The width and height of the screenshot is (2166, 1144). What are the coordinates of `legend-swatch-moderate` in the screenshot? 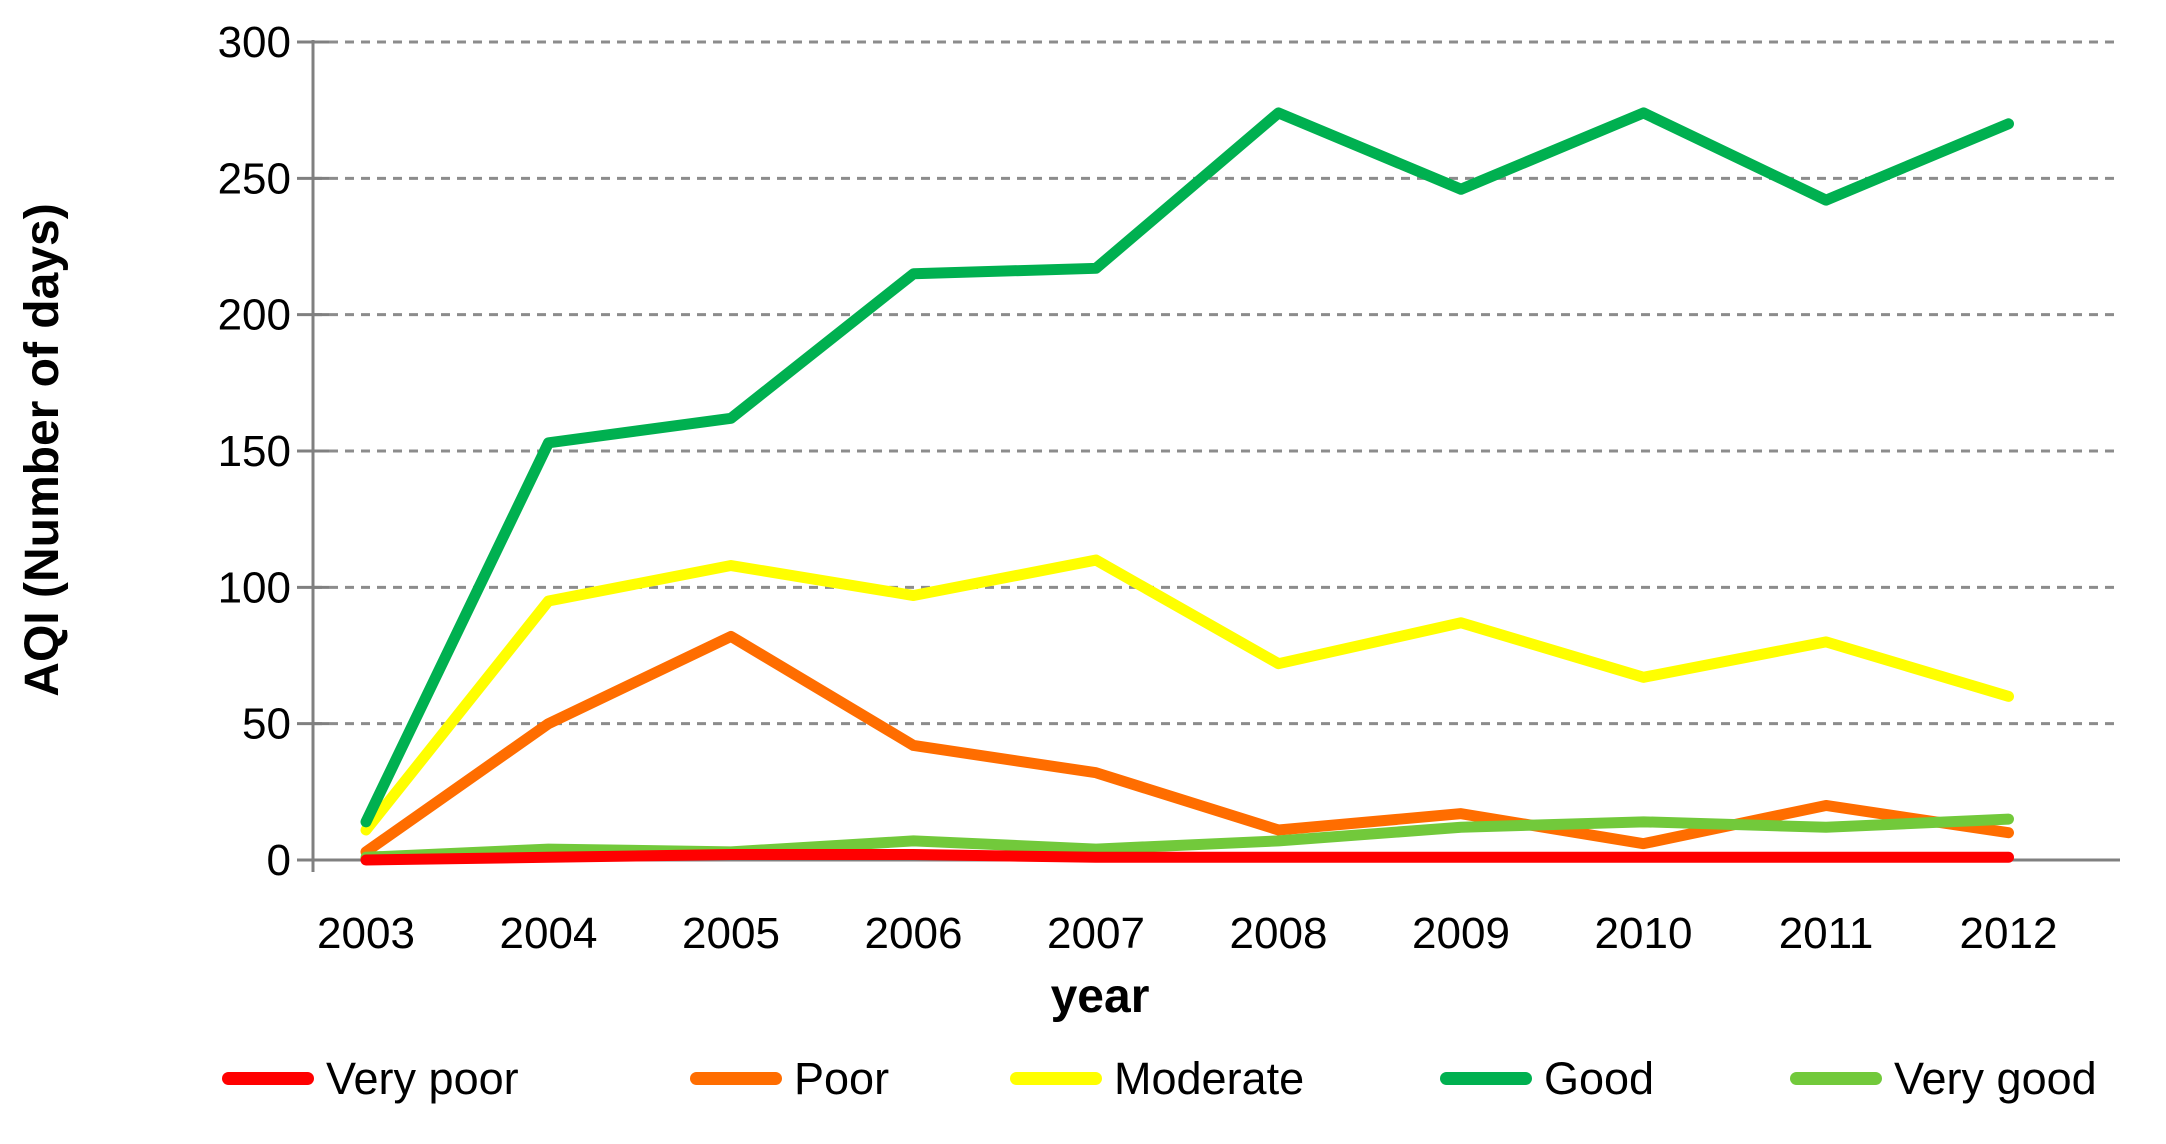 It's located at (1056, 1078).